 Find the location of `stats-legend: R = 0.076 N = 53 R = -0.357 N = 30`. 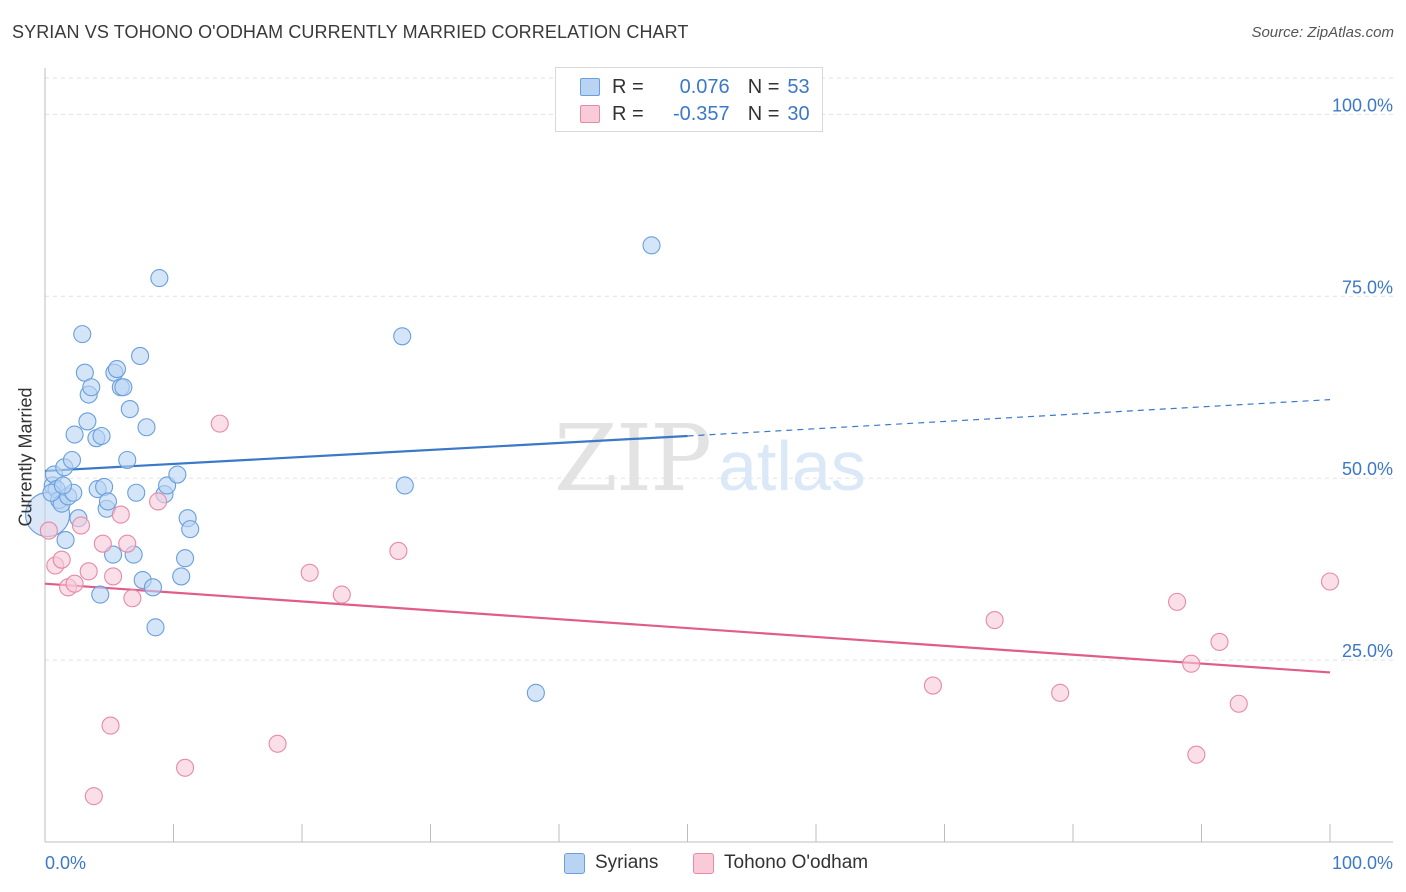

stats-legend: R = 0.076 N = 53 R = -0.357 N = 30 is located at coordinates (689, 99).